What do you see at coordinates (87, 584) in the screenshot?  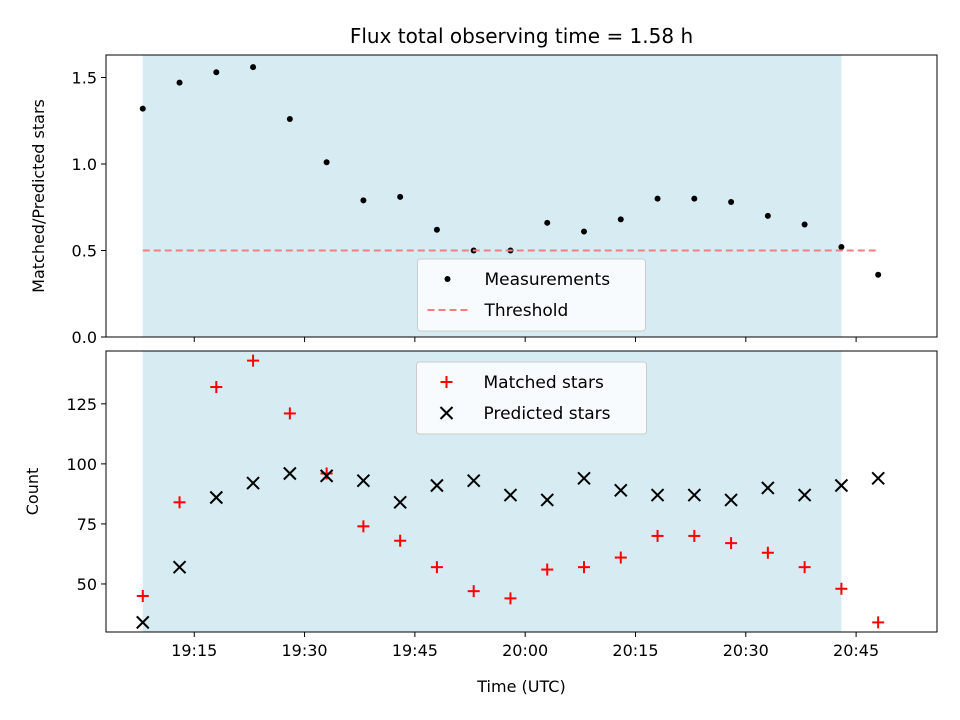 I see `y-tick-label: 50` at bounding box center [87, 584].